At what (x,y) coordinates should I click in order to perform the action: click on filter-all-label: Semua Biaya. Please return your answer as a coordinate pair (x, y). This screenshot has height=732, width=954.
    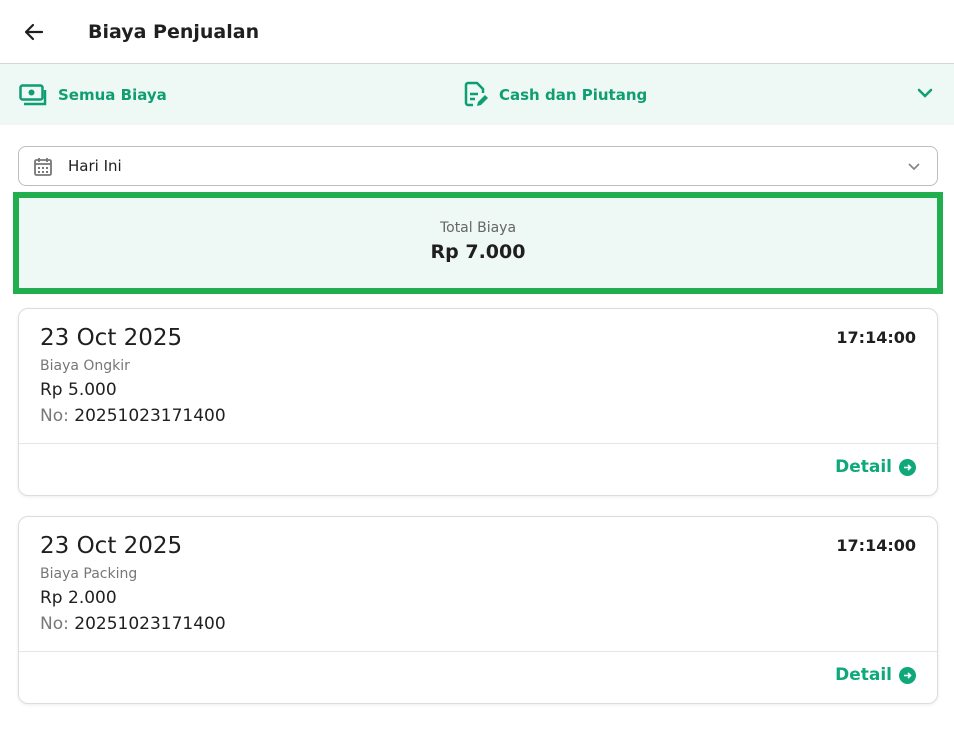
    Looking at the image, I should click on (112, 94).